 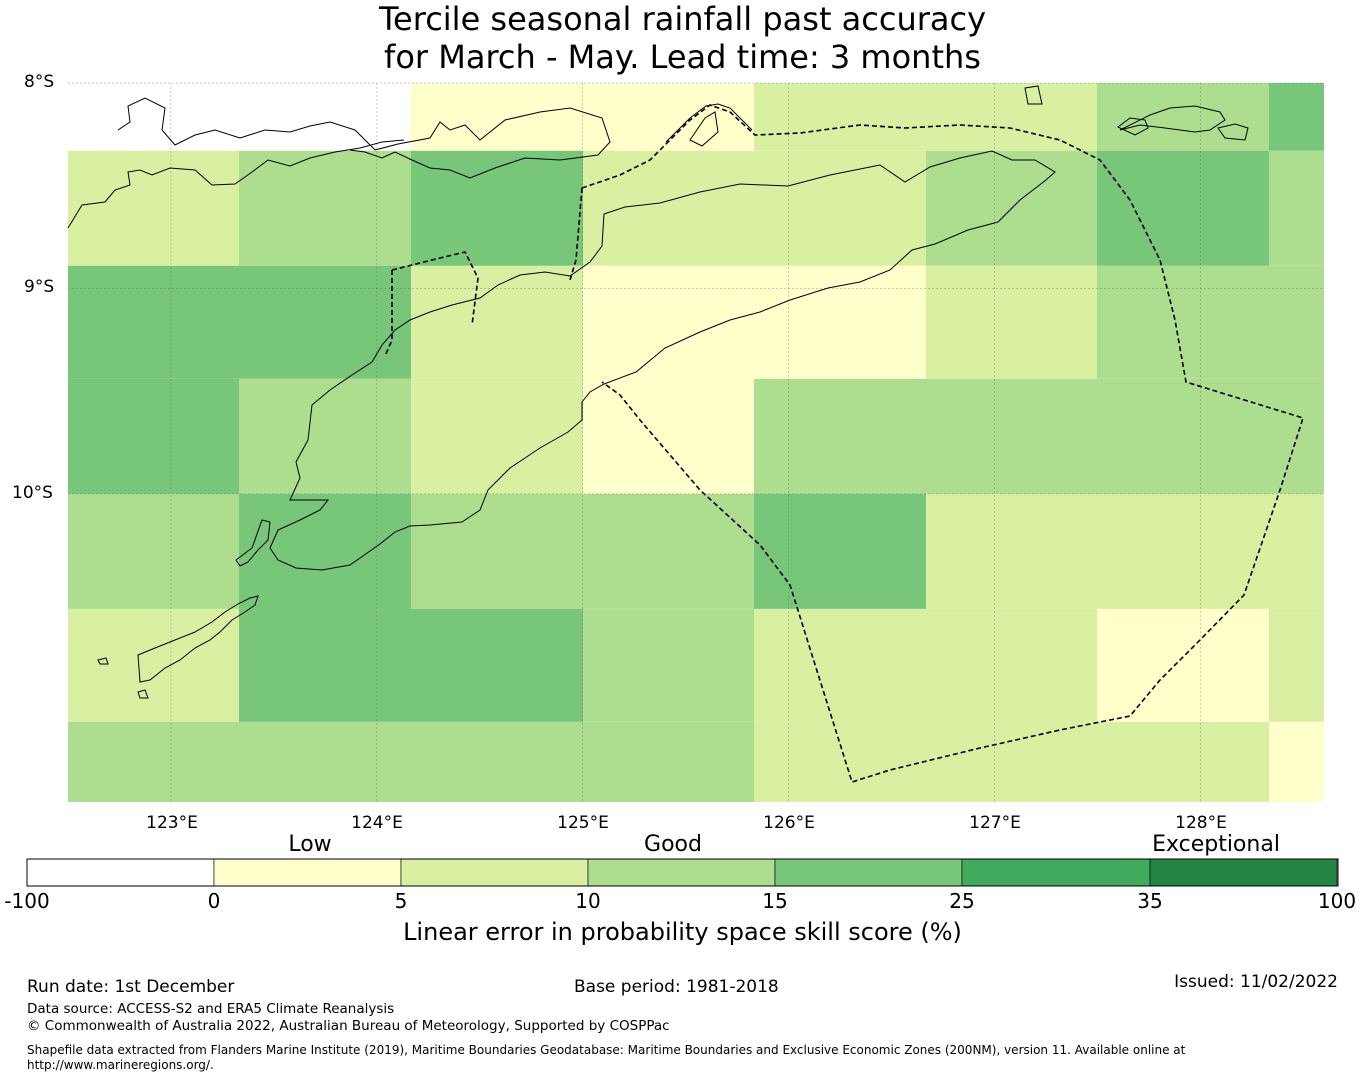 I want to click on colorbar-tick: 5, so click(x=401, y=901).